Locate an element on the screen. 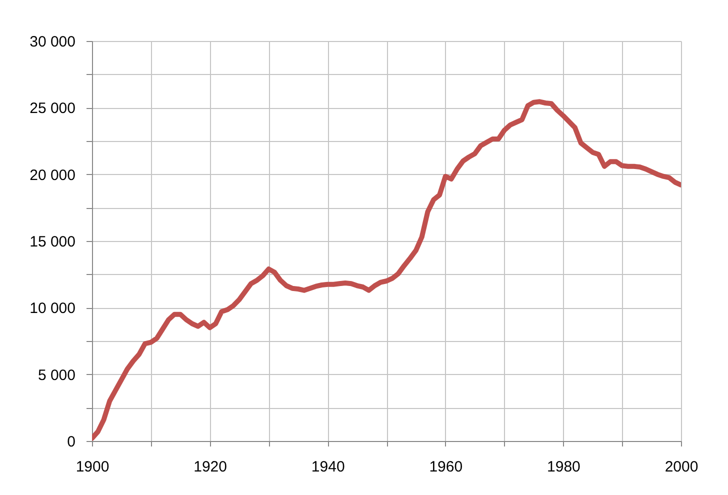 The image size is (728, 495). y-tick-label: 10 000 is located at coordinates (53, 309).